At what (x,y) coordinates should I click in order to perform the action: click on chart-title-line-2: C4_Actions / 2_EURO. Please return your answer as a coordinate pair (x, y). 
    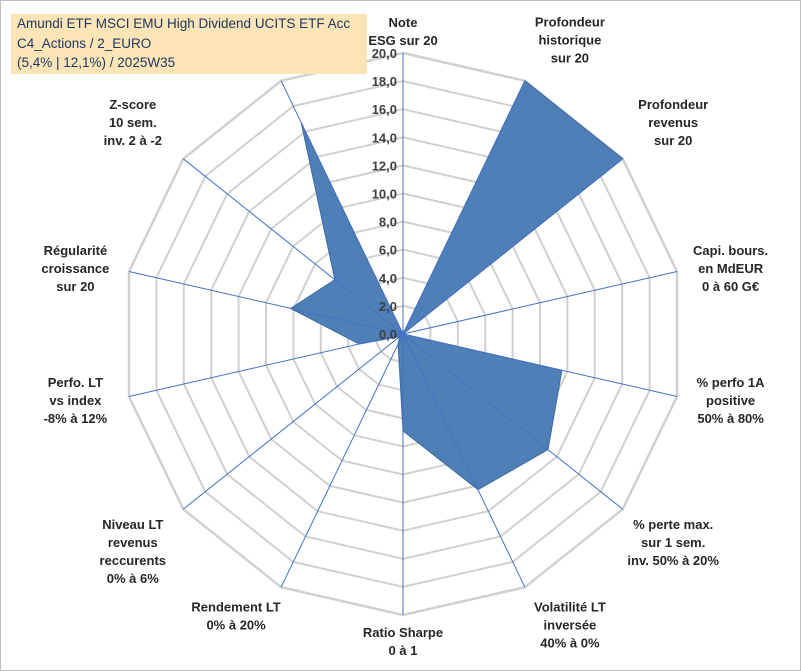
    Looking at the image, I should click on (84, 43).